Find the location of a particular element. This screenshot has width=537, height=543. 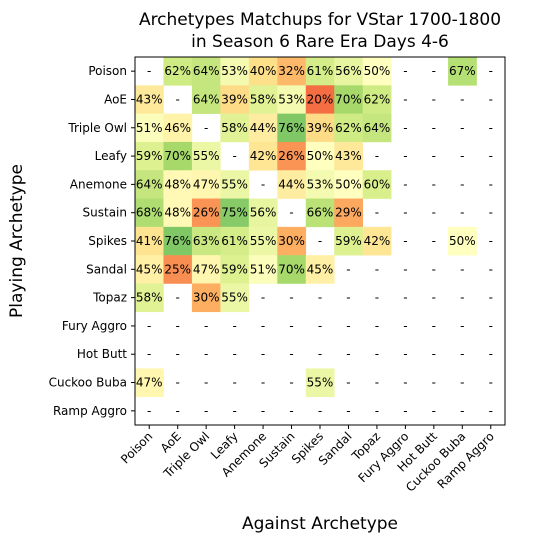

y-tick-label: Topaz is located at coordinates (109, 298).